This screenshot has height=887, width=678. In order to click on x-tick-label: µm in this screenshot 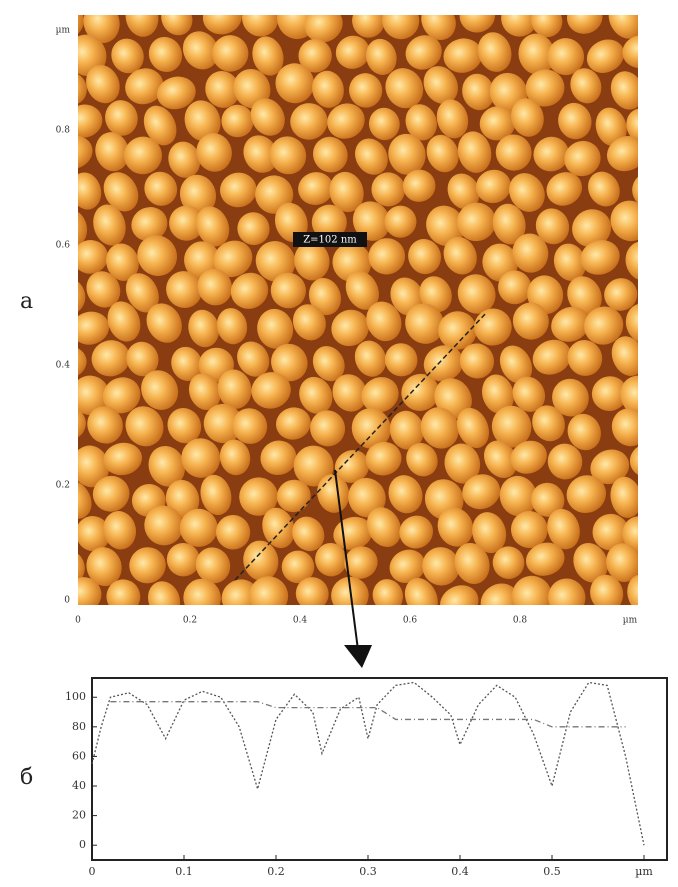, I will do `click(644, 871)`.